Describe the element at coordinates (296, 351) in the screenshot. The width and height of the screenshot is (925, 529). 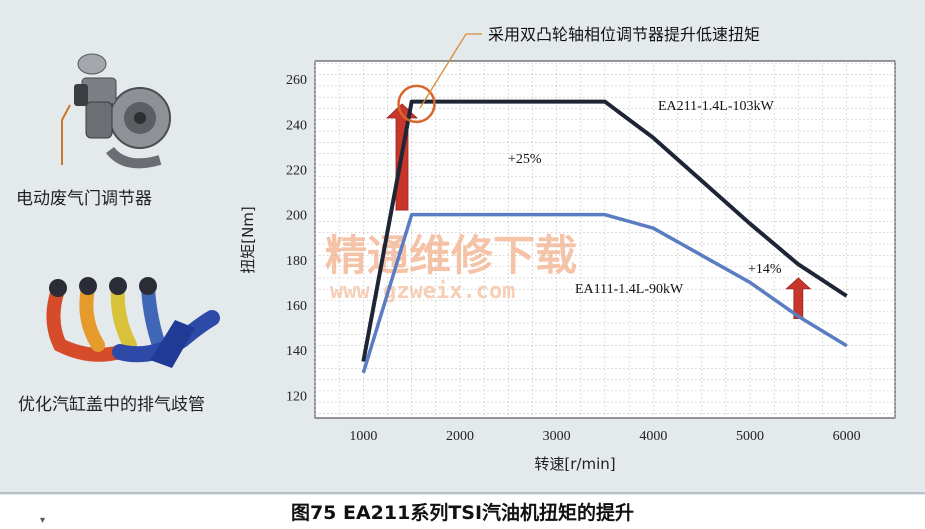
I see `y-tick-label: 140` at that location.